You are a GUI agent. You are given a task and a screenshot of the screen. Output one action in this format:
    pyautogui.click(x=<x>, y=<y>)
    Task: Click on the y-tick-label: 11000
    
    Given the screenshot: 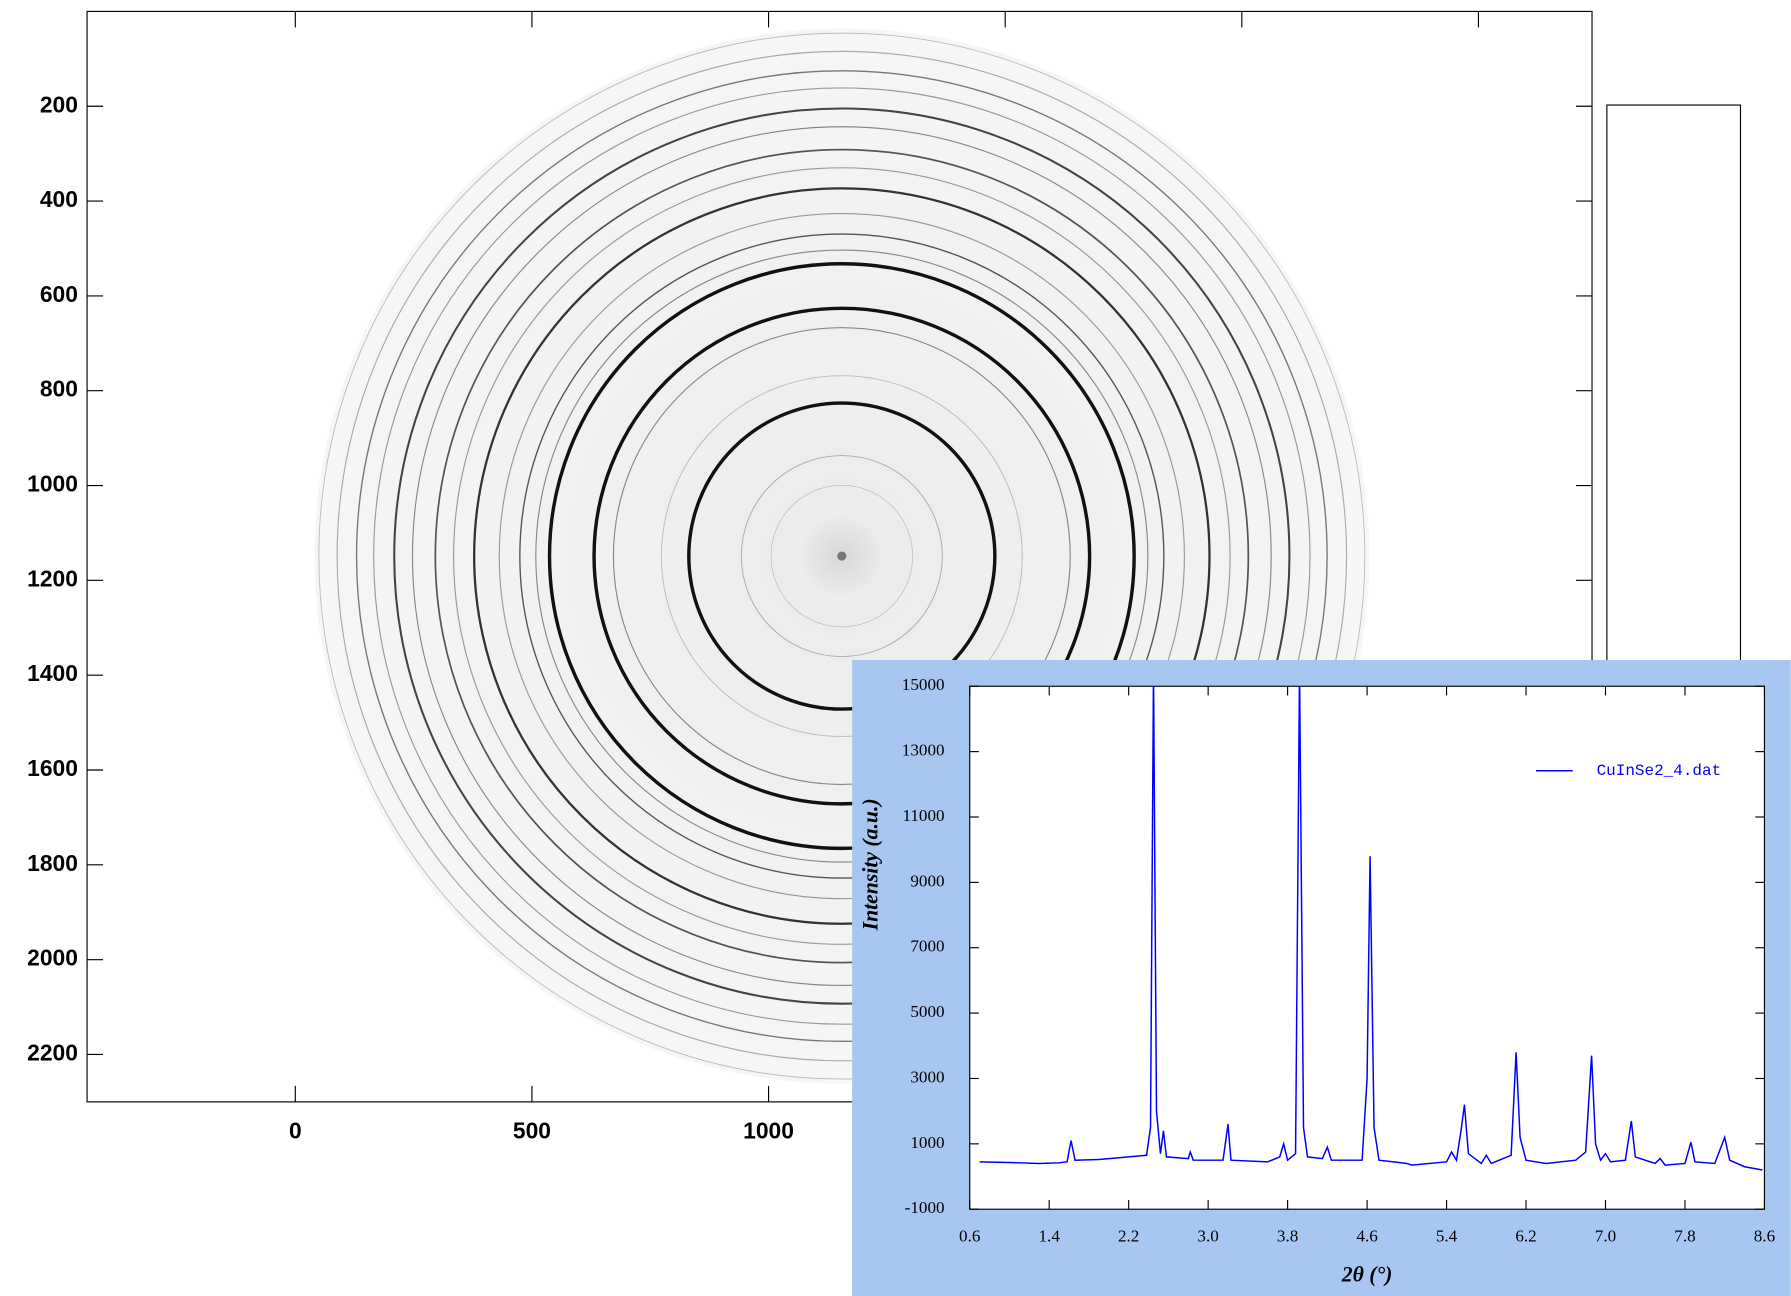 What is the action you would take?
    pyautogui.click(x=923, y=815)
    